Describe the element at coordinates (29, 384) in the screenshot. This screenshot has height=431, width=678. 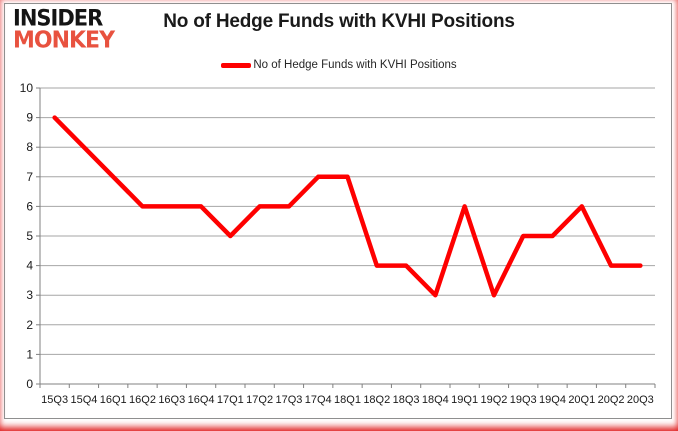
I see `y-tick-label: 0` at that location.